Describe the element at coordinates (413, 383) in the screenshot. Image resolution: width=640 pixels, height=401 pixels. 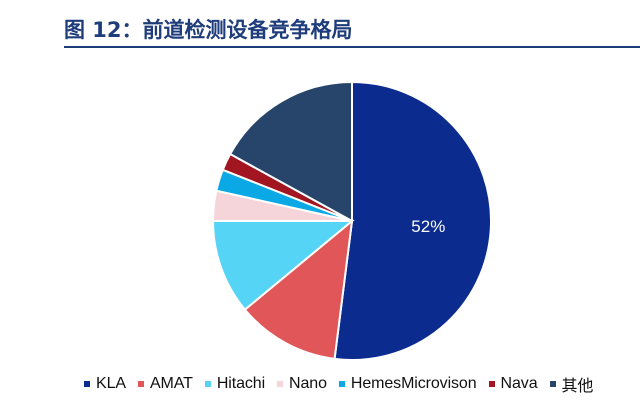
I see `legend-label: HemesMicrovison` at that location.